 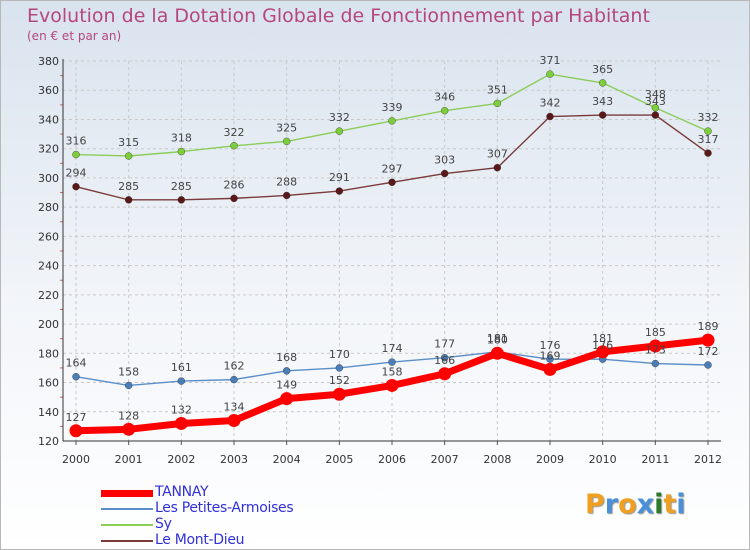 What do you see at coordinates (627, 504) in the screenshot?
I see `logo-letter: o` at bounding box center [627, 504].